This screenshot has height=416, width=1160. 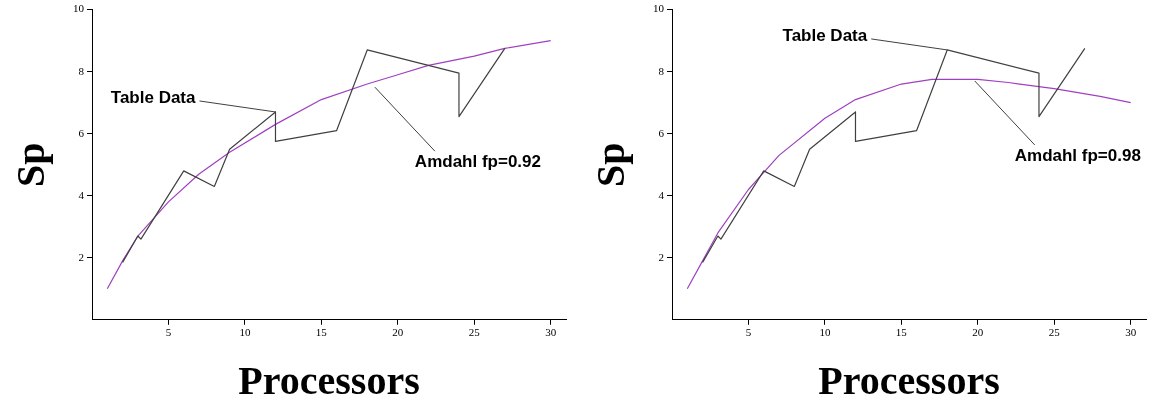 What do you see at coordinates (477, 162) in the screenshot?
I see `annotation: Amdahl fp=0.92` at bounding box center [477, 162].